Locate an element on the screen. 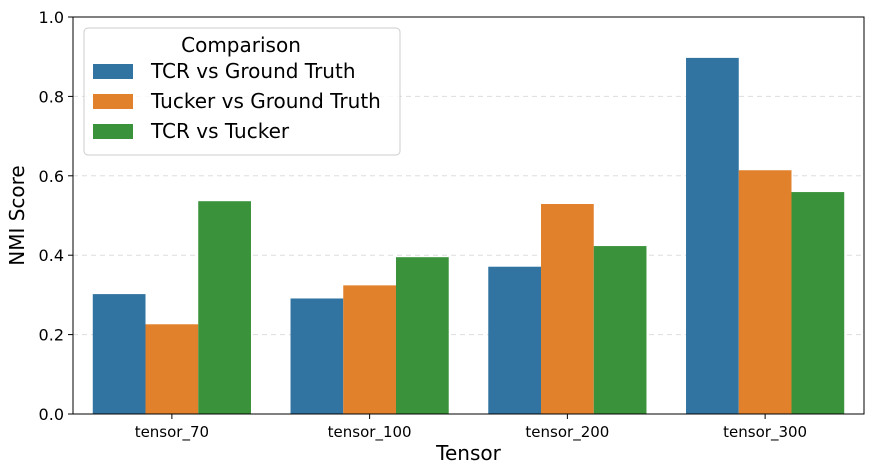 The image size is (875, 475). legend-frame is located at coordinates (242, 91).